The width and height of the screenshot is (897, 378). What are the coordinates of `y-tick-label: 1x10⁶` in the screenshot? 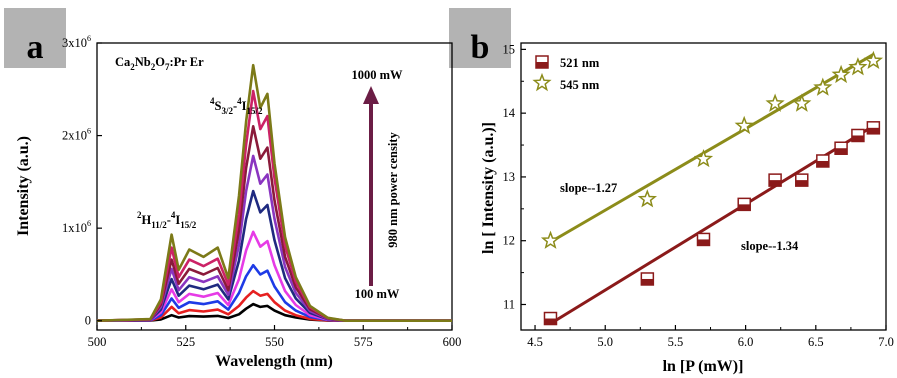 It's located at (76, 227).